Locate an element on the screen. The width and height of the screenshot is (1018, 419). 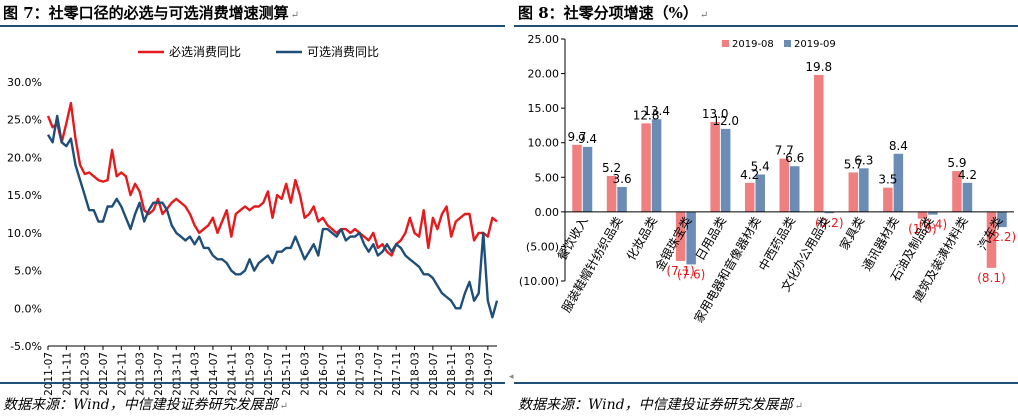
right-data-label: (8.1) is located at coordinates (991, 278).